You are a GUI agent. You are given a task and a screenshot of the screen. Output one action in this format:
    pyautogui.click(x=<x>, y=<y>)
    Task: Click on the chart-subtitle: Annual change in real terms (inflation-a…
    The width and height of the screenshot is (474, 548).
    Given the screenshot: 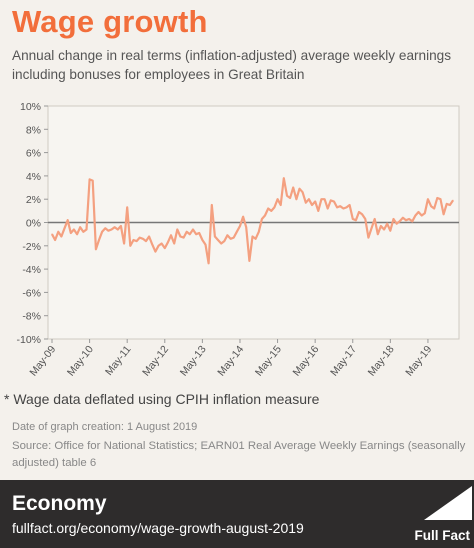 What is the action you would take?
    pyautogui.click(x=232, y=65)
    